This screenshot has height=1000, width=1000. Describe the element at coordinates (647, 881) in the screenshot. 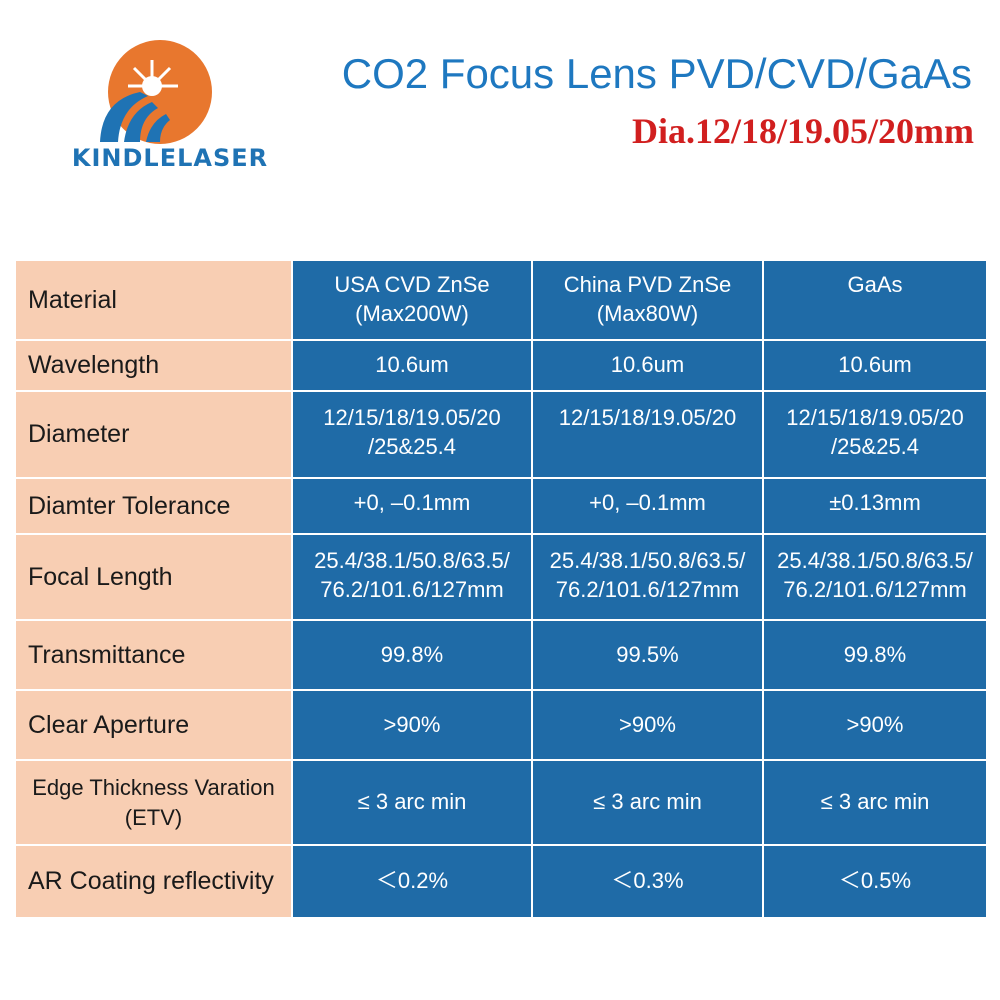

I see `table-cell: ＜0.3%` at that location.